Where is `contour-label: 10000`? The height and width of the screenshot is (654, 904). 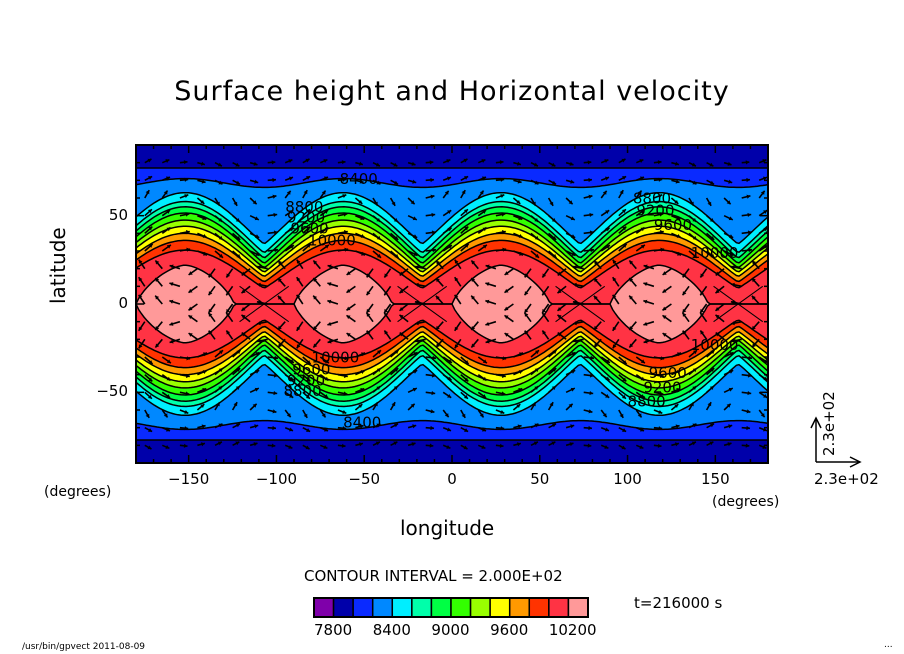 contour-label: 10000 is located at coordinates (715, 345).